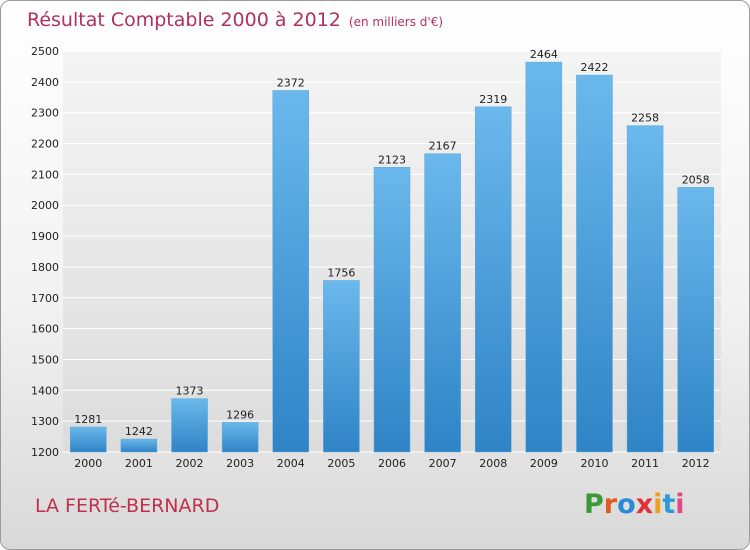 The width and height of the screenshot is (750, 550). What do you see at coordinates (88, 439) in the screenshot?
I see `bar-2000` at bounding box center [88, 439].